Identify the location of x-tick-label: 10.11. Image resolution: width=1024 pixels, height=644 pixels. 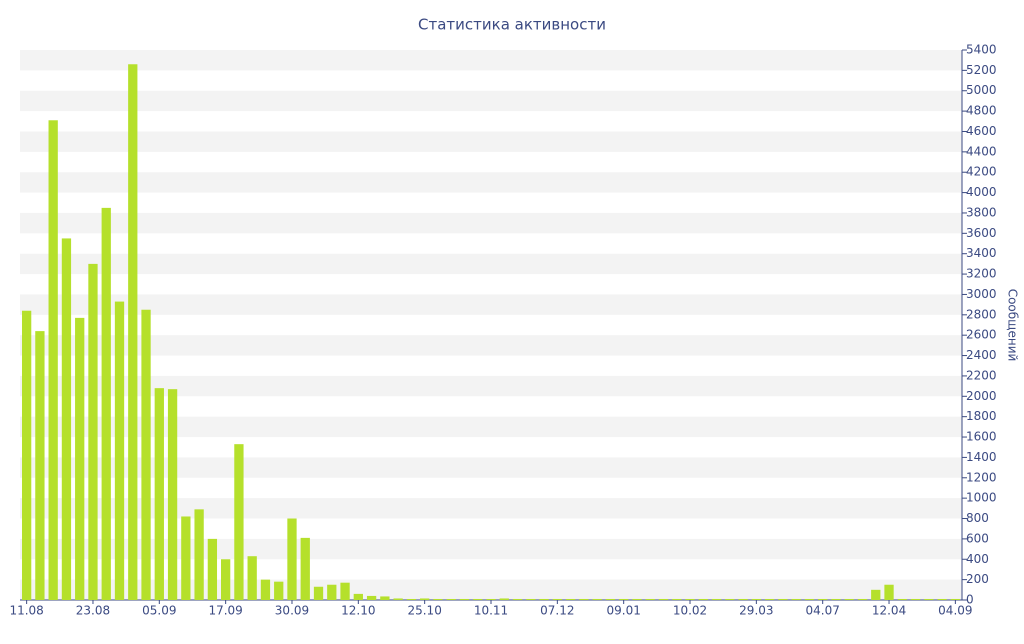
(491, 611).